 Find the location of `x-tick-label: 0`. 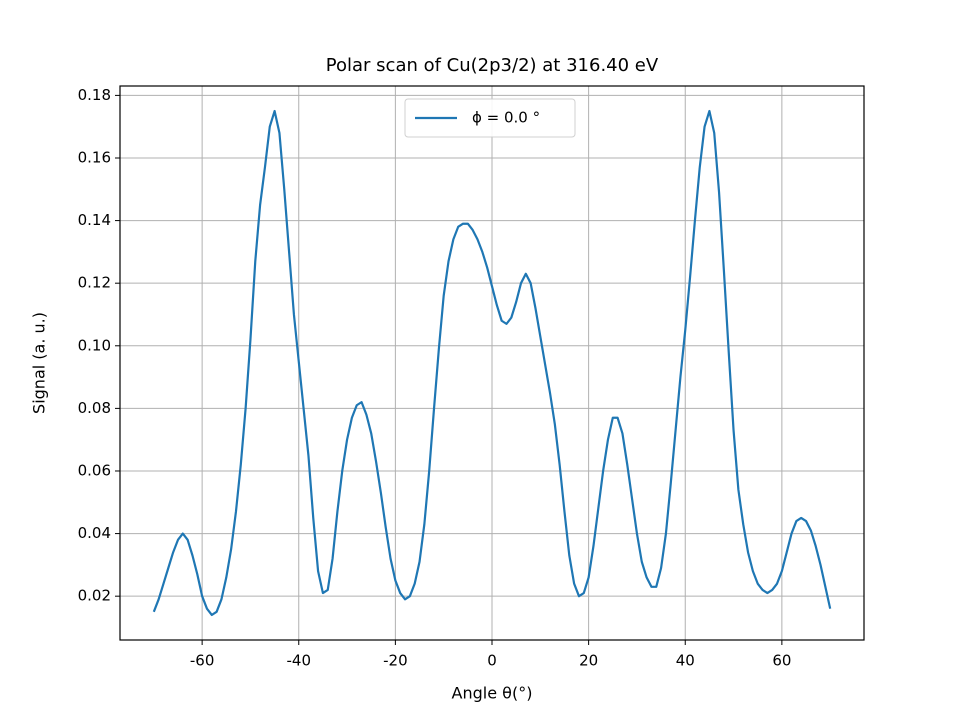

x-tick-label: 0 is located at coordinates (492, 661).